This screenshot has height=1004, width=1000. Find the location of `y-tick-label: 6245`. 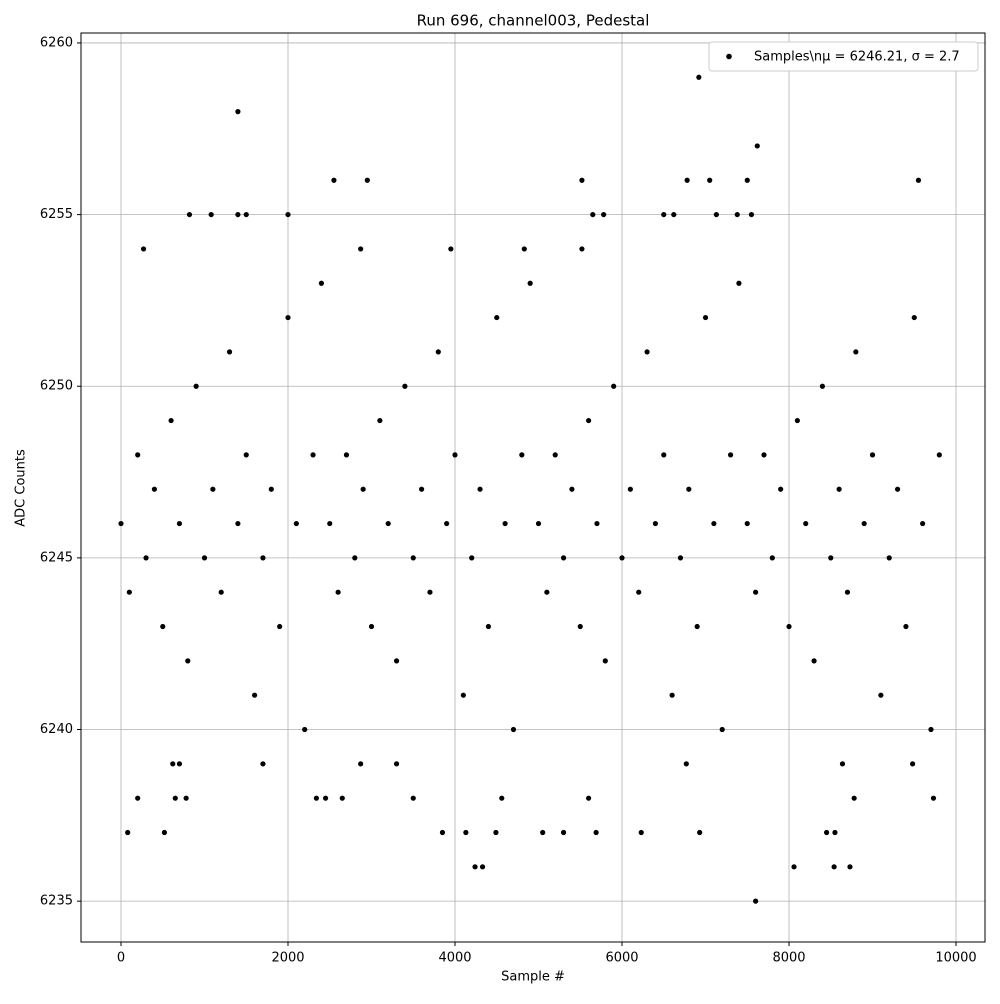

y-tick-label: 6245 is located at coordinates (56, 557).